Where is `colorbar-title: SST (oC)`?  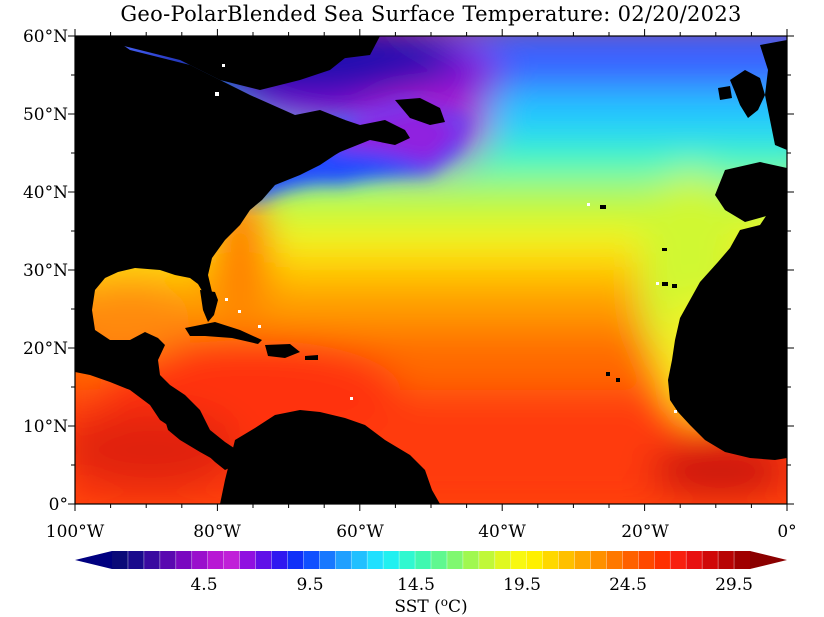
colorbar-title: SST (oC) is located at coordinates (430, 606).